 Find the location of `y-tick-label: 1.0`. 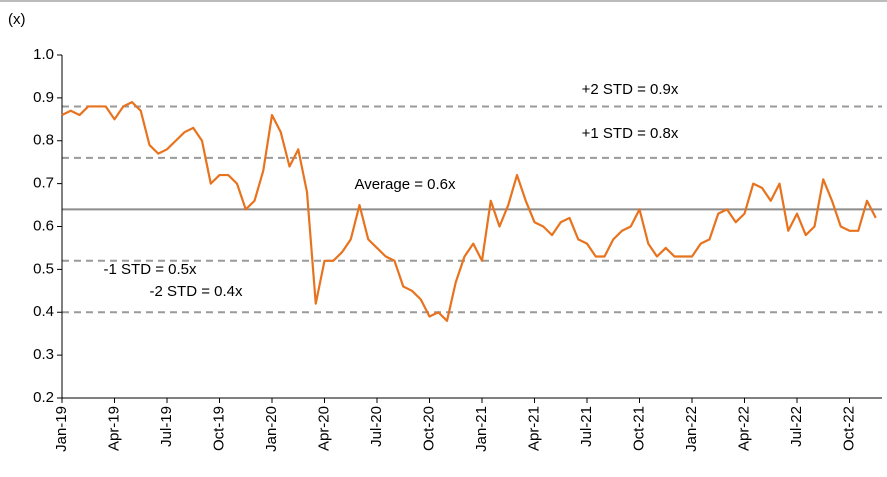

y-tick-label: 1.0 is located at coordinates (43, 54).